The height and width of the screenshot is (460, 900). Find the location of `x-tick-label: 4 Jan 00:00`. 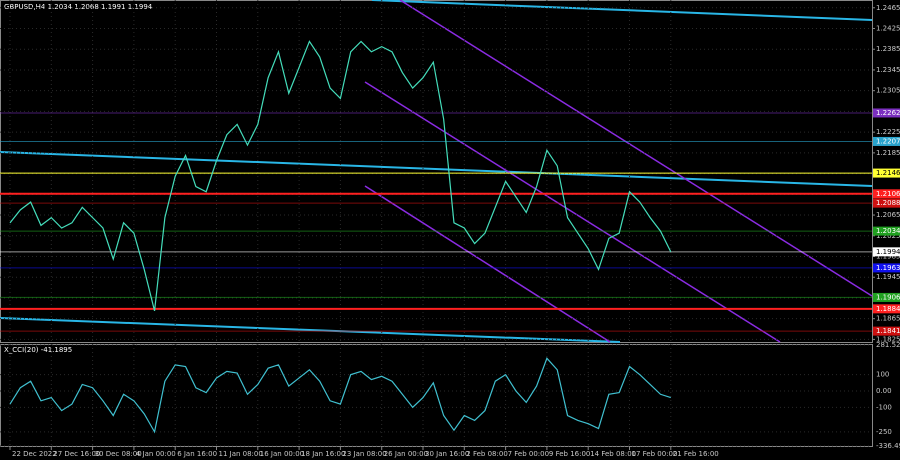

x-tick-label: 4 Jan 00:00 is located at coordinates (156, 454).